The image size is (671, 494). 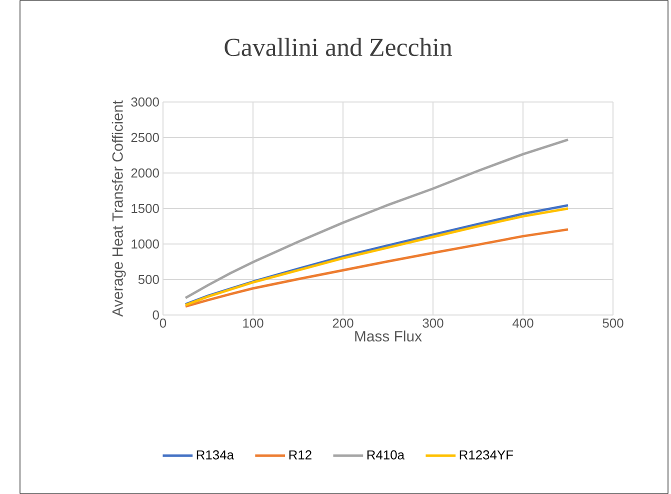 I want to click on x-tick-label: 400, so click(x=523, y=323).